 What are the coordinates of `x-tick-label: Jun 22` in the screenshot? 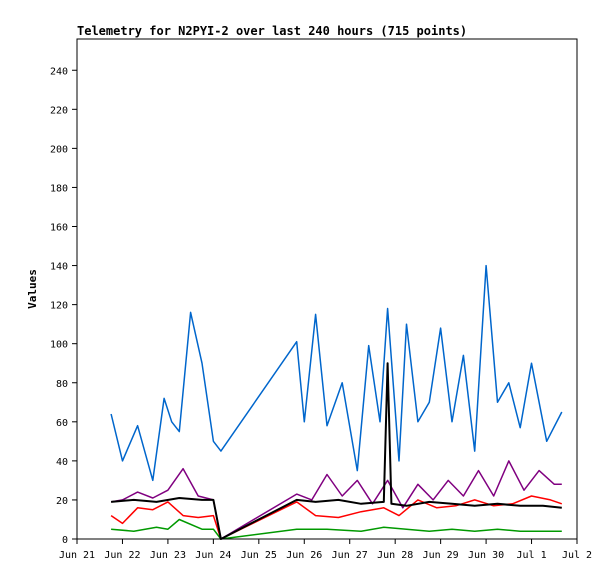 It's located at (122, 555).